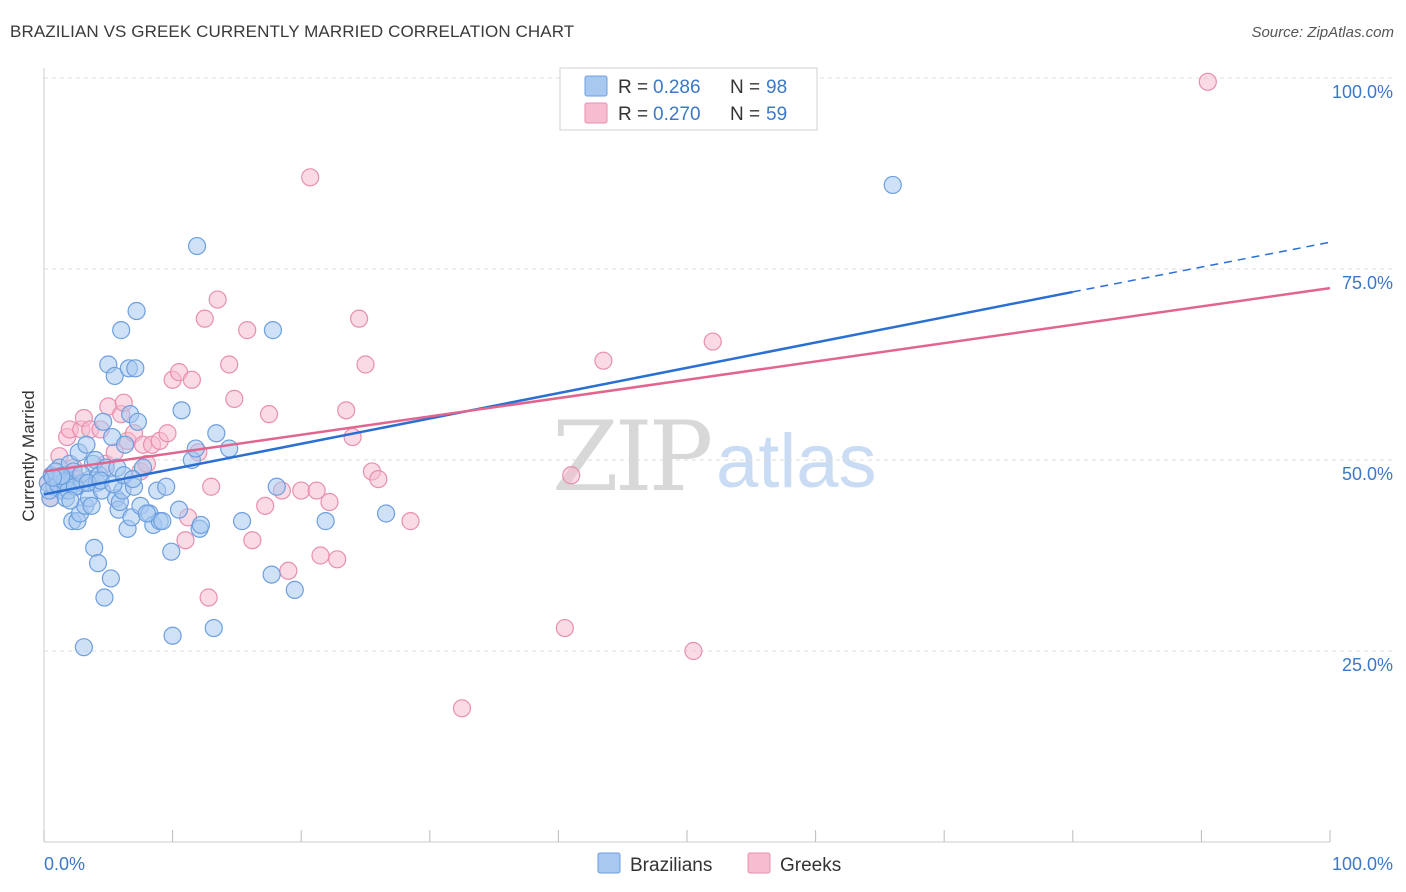 The height and width of the screenshot is (892, 1406). What do you see at coordinates (677, 87) in the screenshot?
I see `legend-r-value-1: 0.286` at bounding box center [677, 87].